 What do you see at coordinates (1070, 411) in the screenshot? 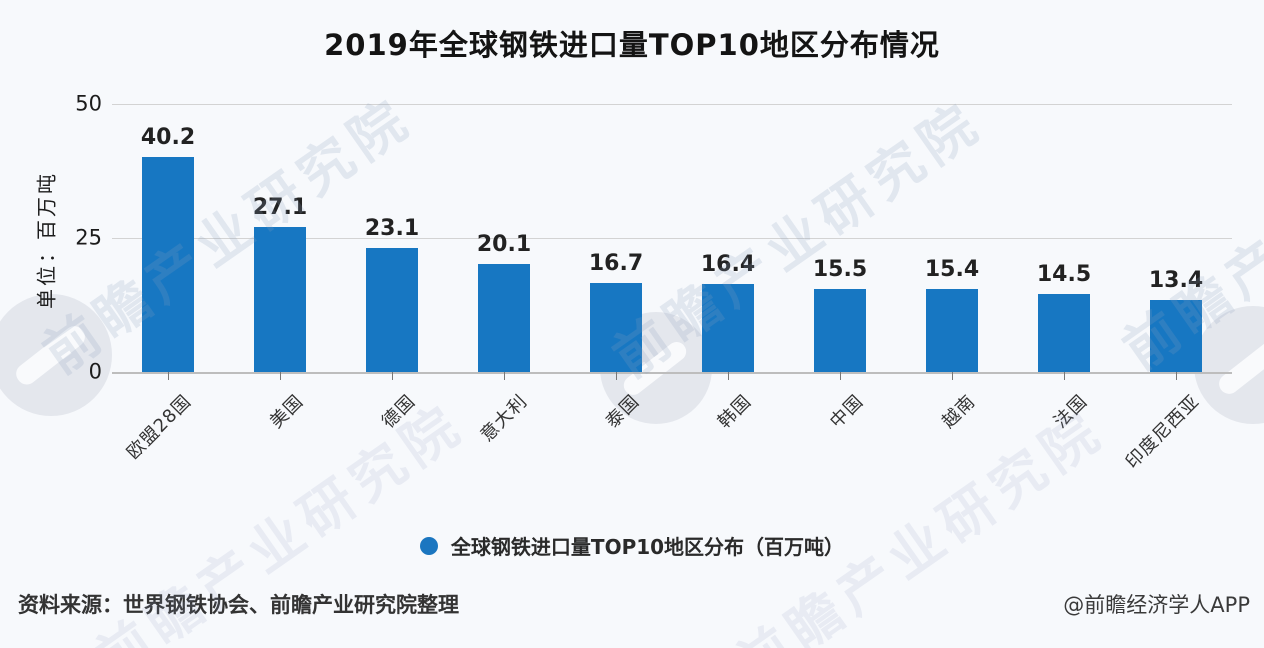
I see `x-category-label: 法国` at bounding box center [1070, 411].